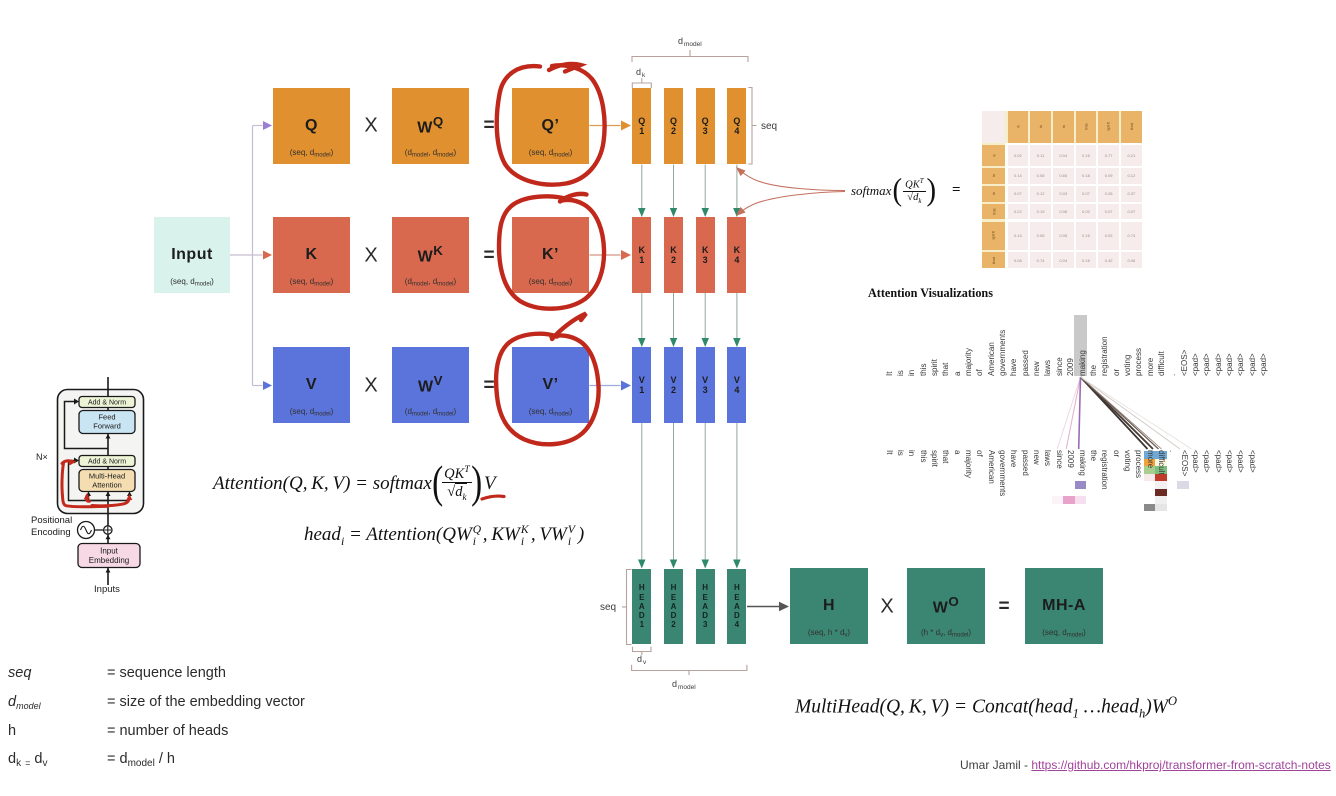 The image size is (1336, 796). What do you see at coordinates (42, 457) in the screenshot?
I see `svg-text: N×` at bounding box center [42, 457].